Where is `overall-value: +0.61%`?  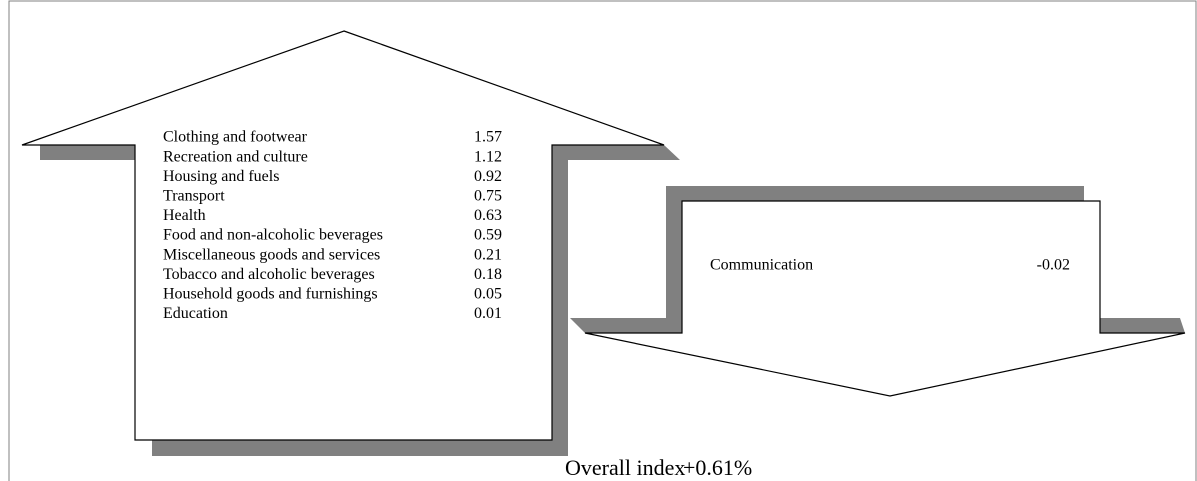
overall-value: +0.61% is located at coordinates (717, 467).